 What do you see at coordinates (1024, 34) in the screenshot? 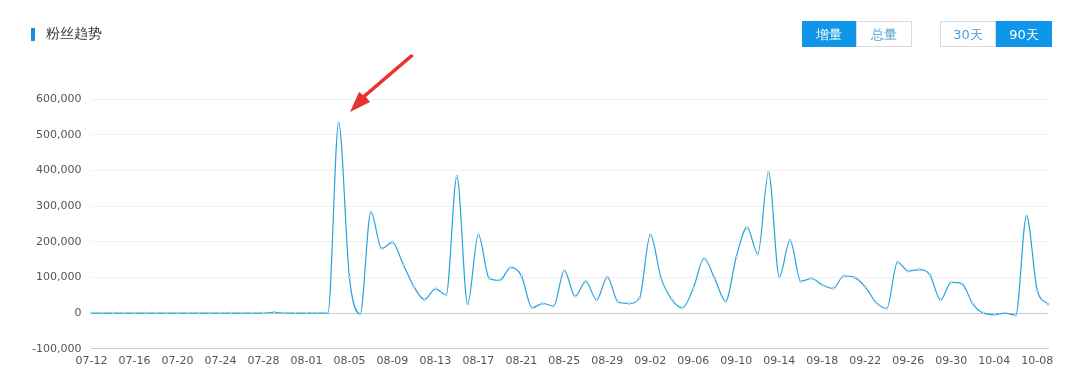
I see `text: 90天` at bounding box center [1024, 34].